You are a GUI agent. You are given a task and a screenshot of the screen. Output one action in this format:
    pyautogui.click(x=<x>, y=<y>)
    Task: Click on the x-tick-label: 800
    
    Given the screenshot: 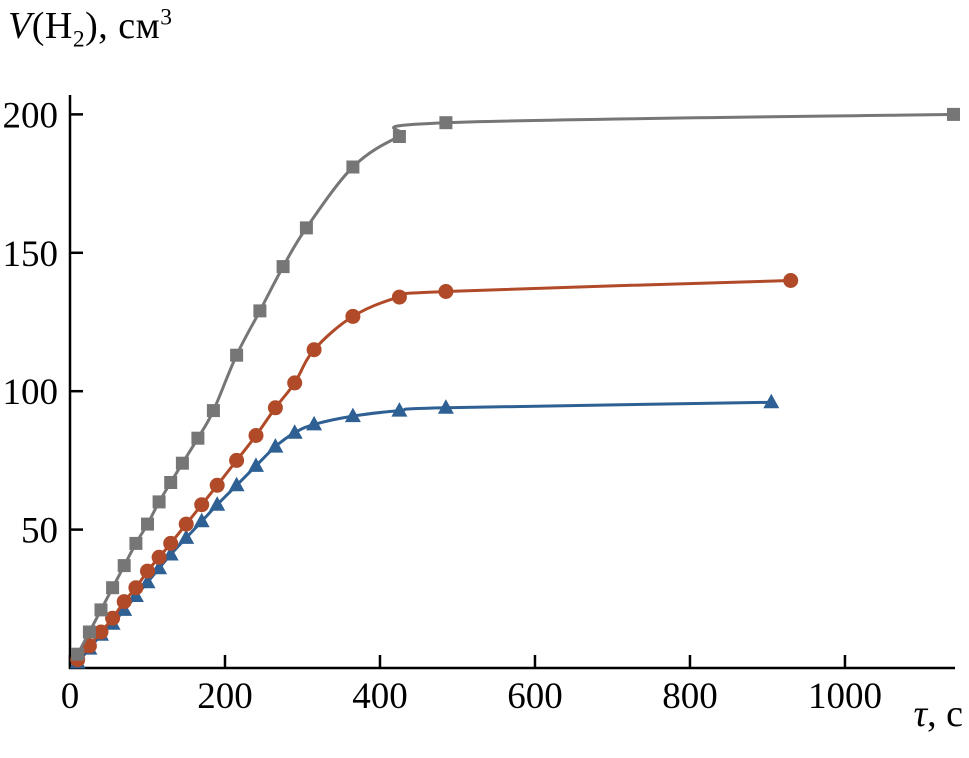 What is the action you would take?
    pyautogui.click(x=690, y=696)
    